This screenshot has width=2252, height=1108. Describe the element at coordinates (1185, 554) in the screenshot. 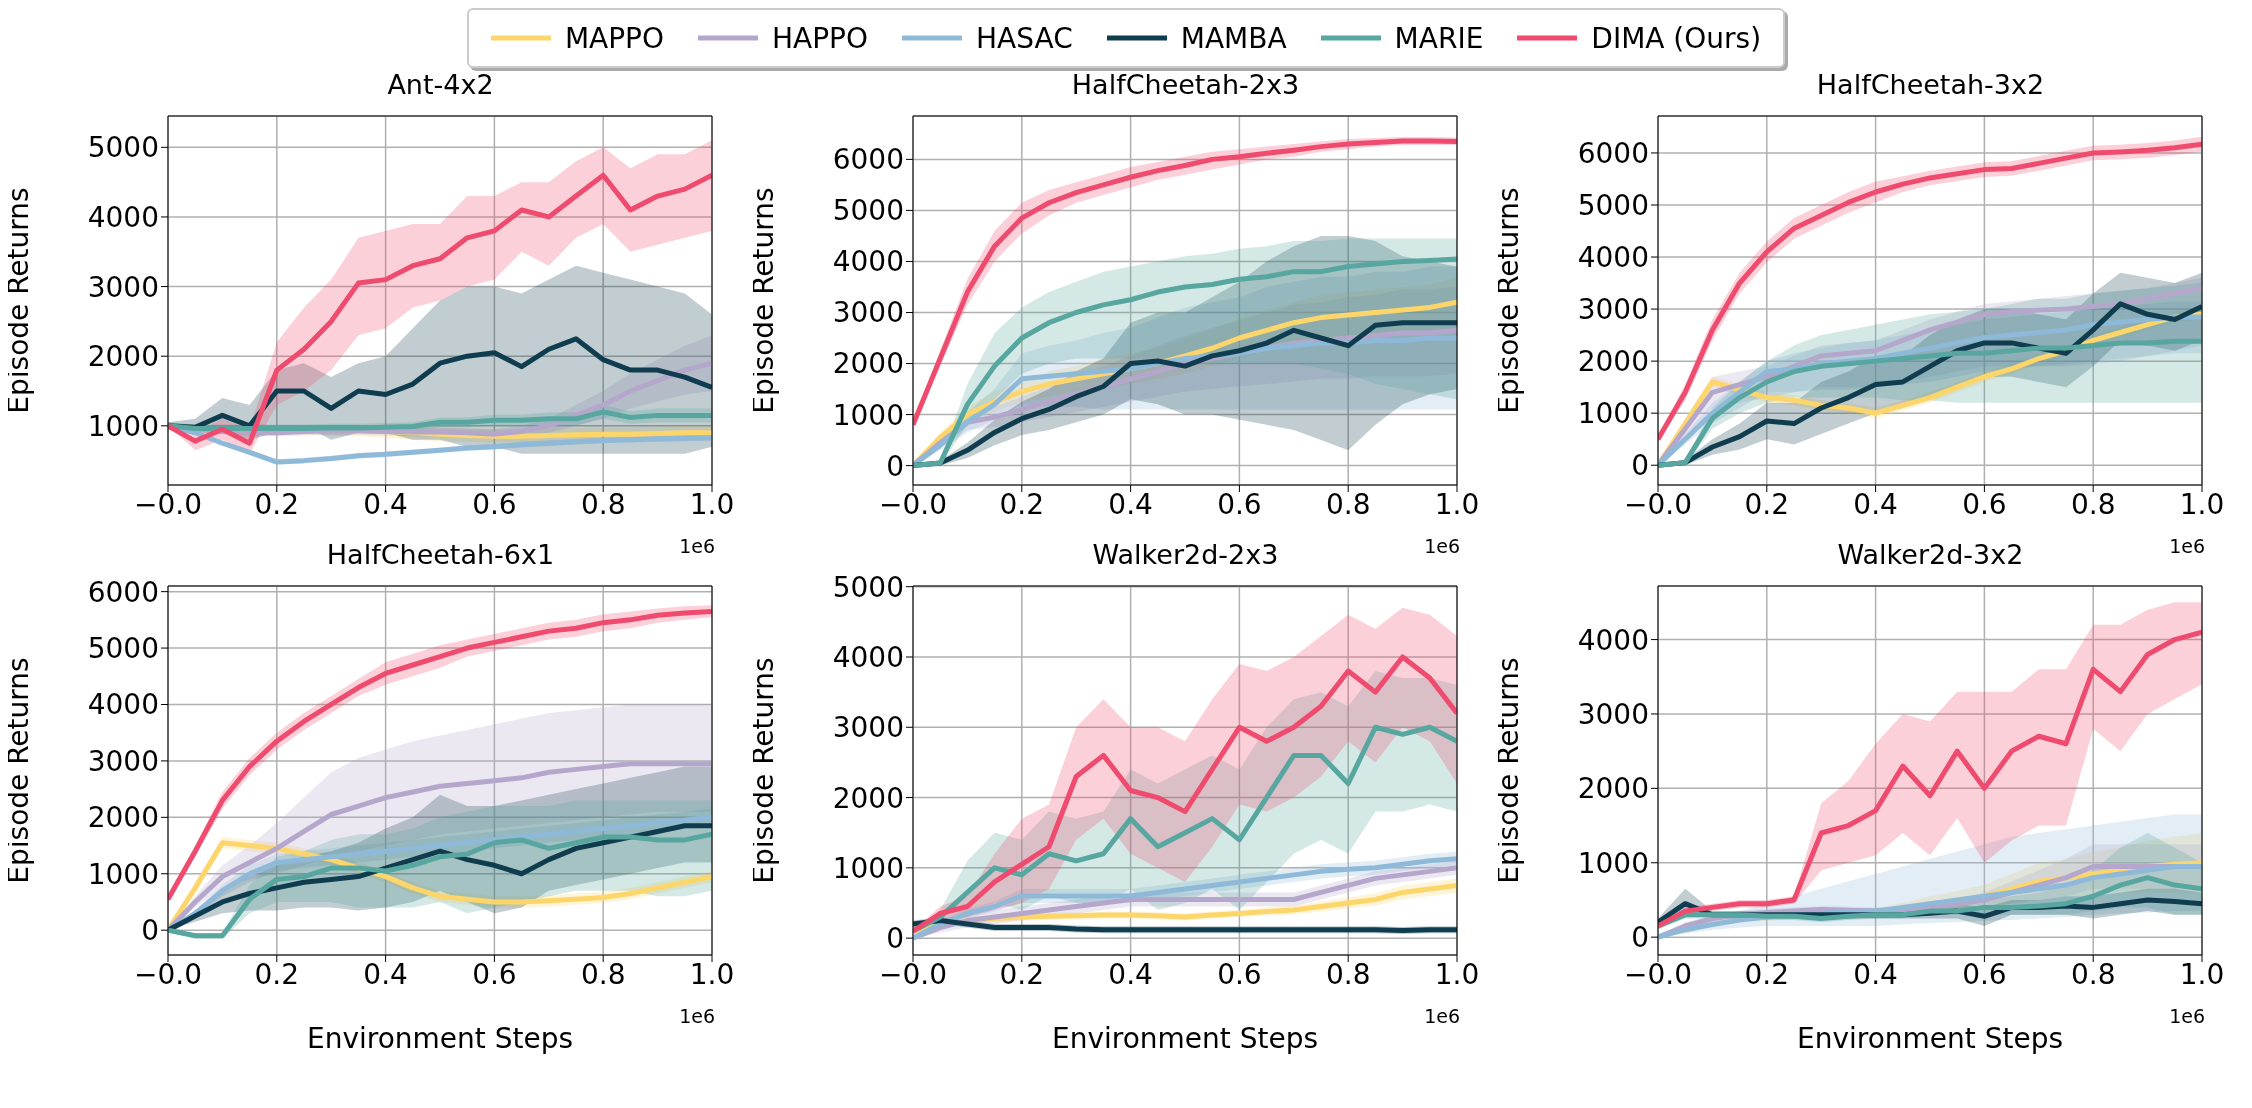

I see `chart-title: Walker2d-2x3` at that location.